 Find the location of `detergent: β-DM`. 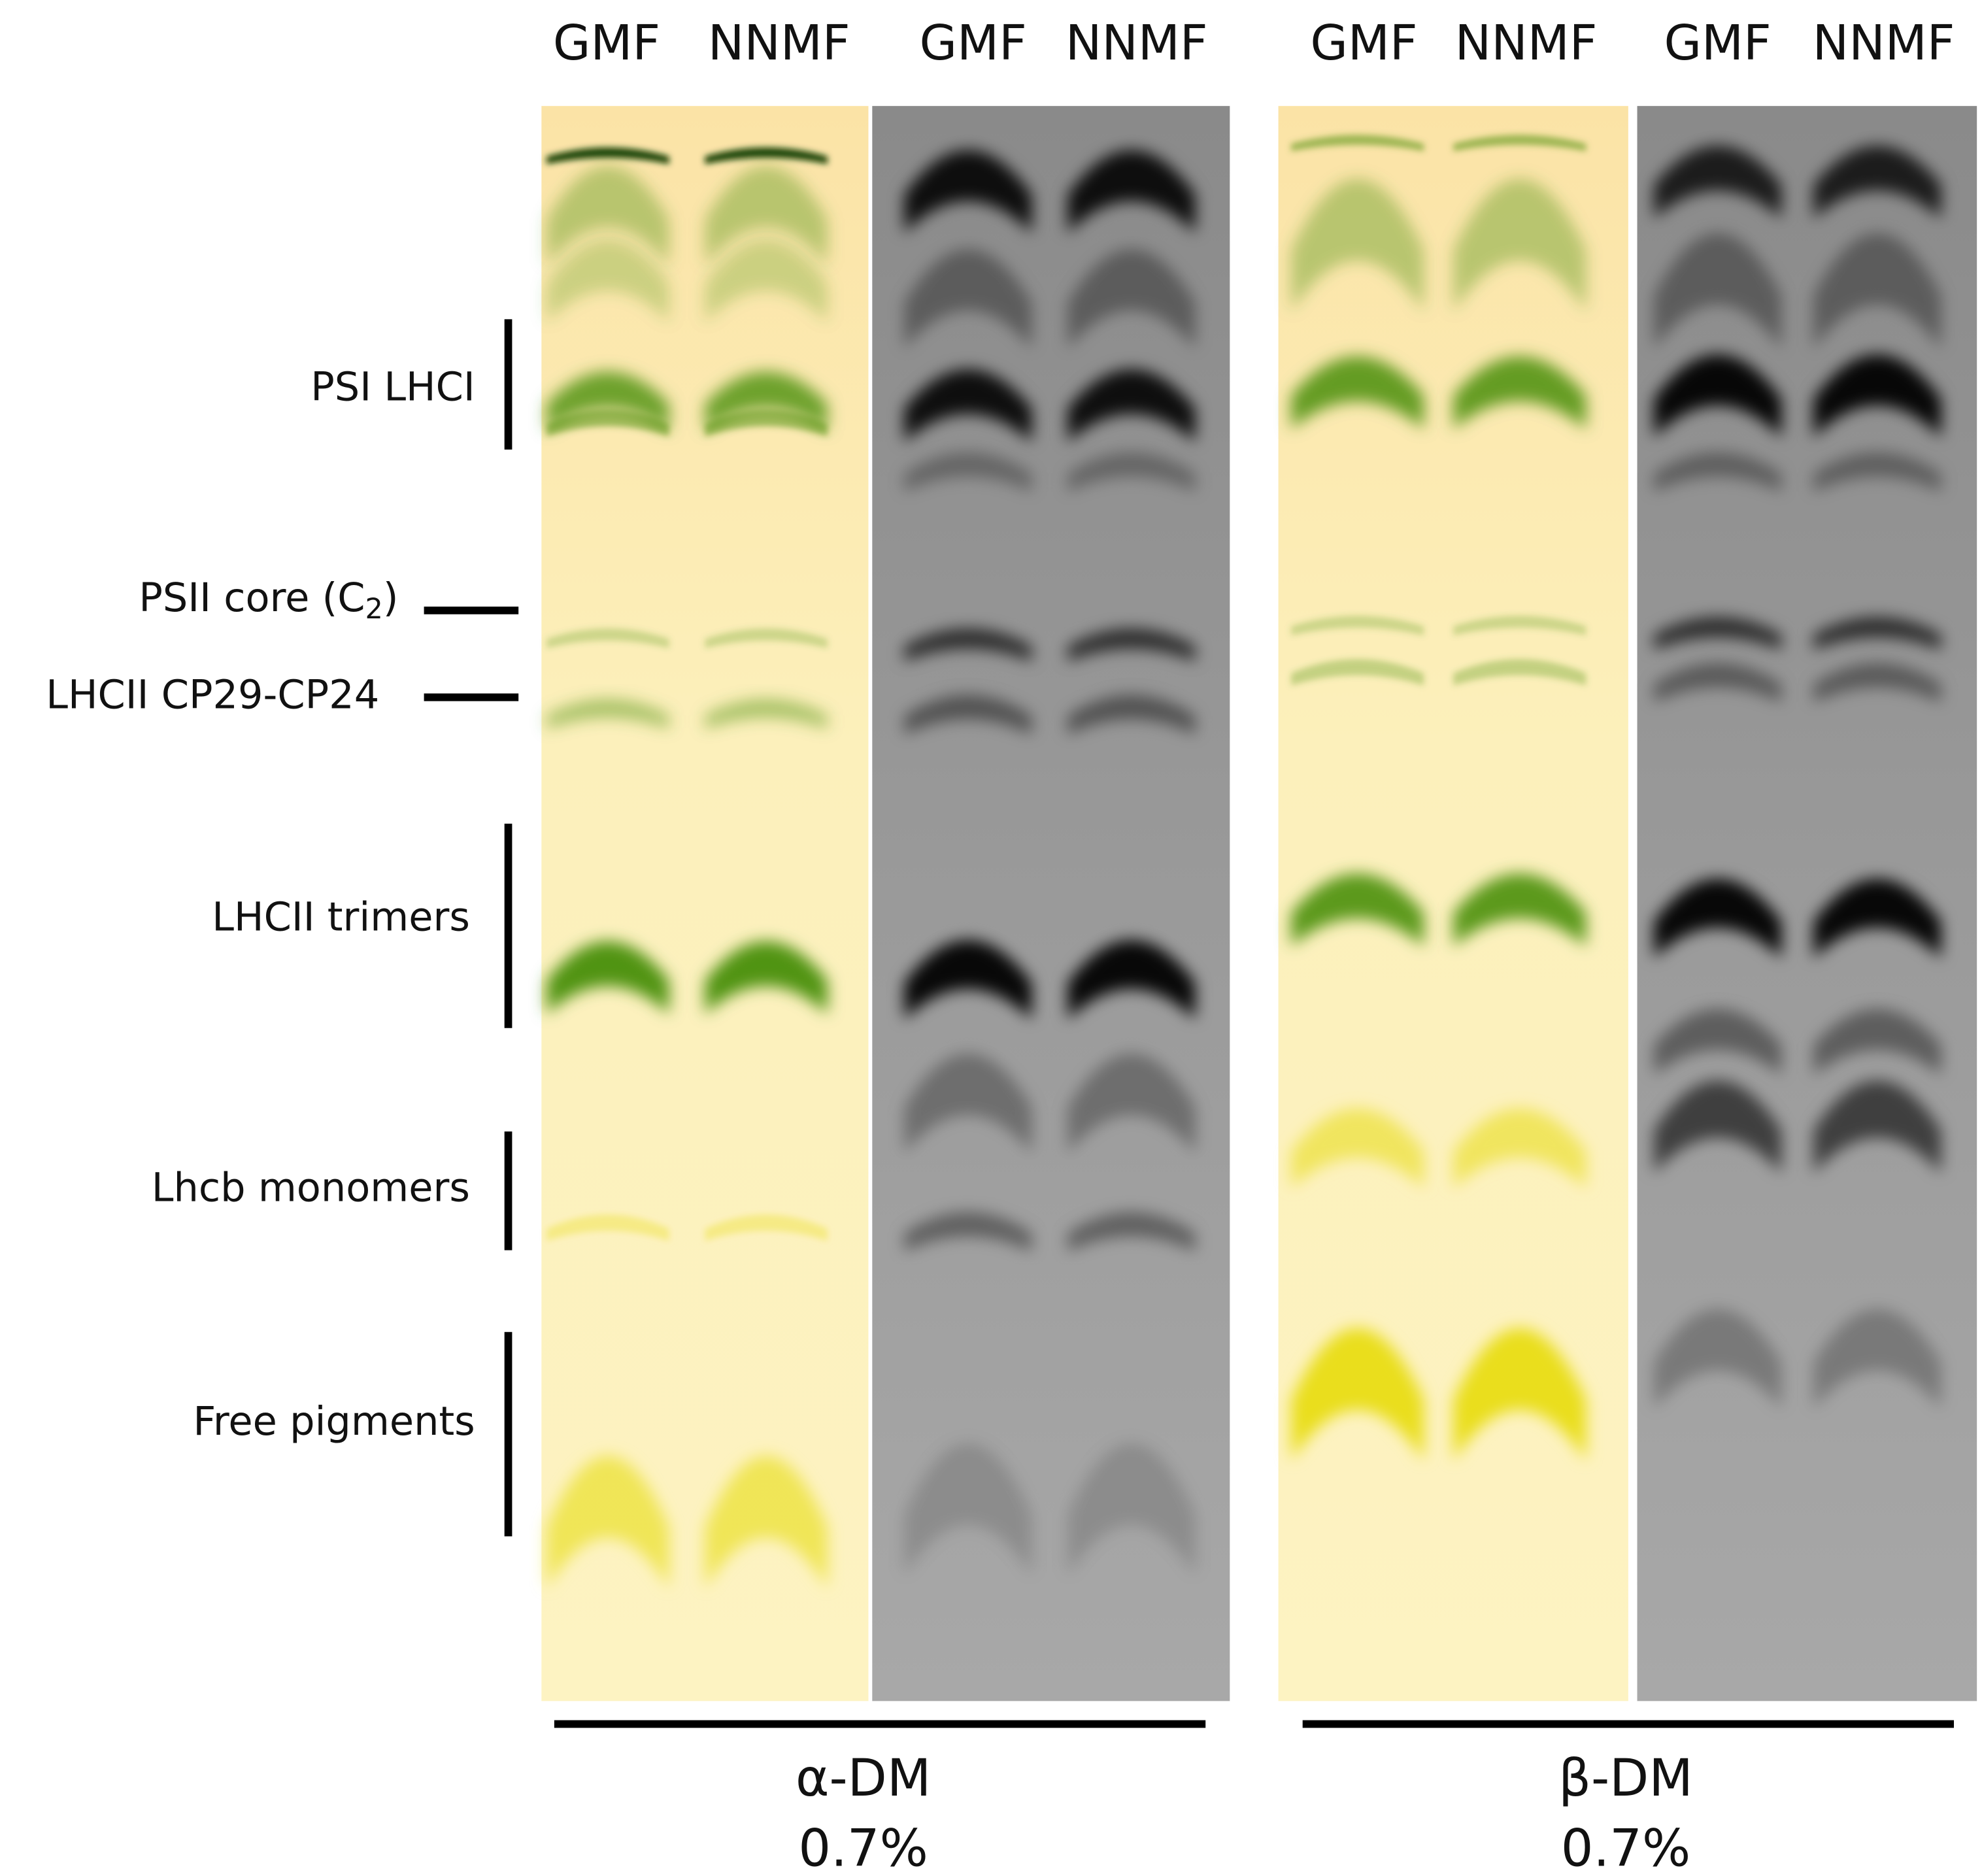

detergent: β-DM is located at coordinates (1626, 1778).